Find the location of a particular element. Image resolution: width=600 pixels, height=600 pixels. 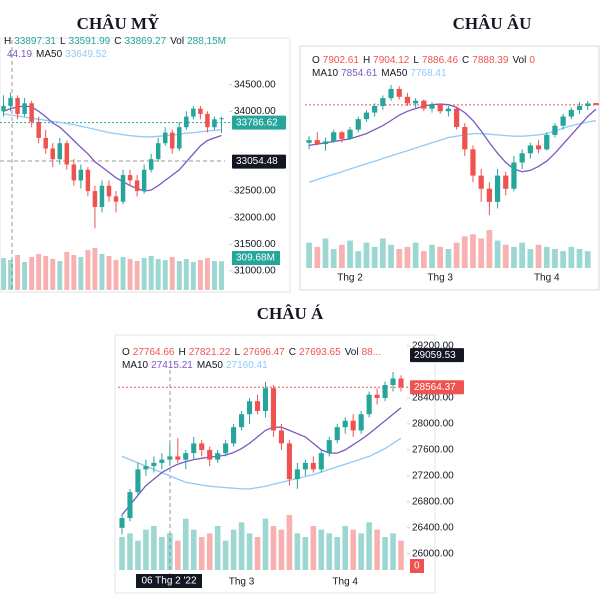

y-tick-label: 27200.00 is located at coordinates (433, 476).